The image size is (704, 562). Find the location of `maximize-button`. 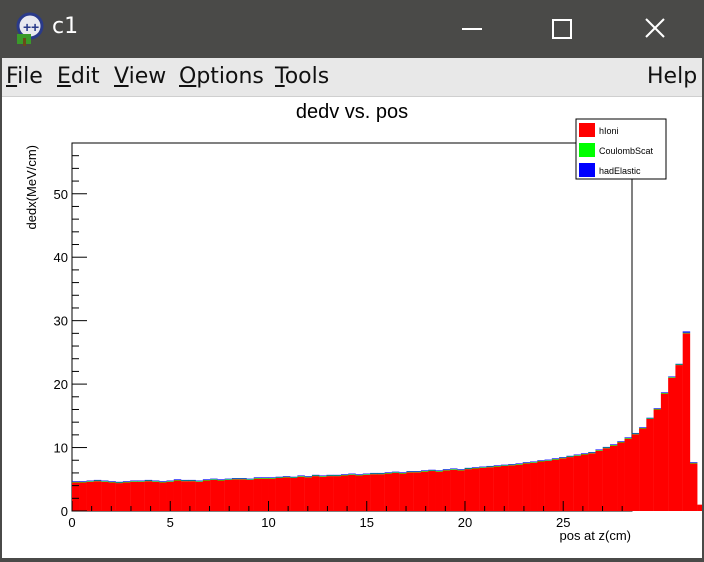

maximize-button is located at coordinates (562, 29).